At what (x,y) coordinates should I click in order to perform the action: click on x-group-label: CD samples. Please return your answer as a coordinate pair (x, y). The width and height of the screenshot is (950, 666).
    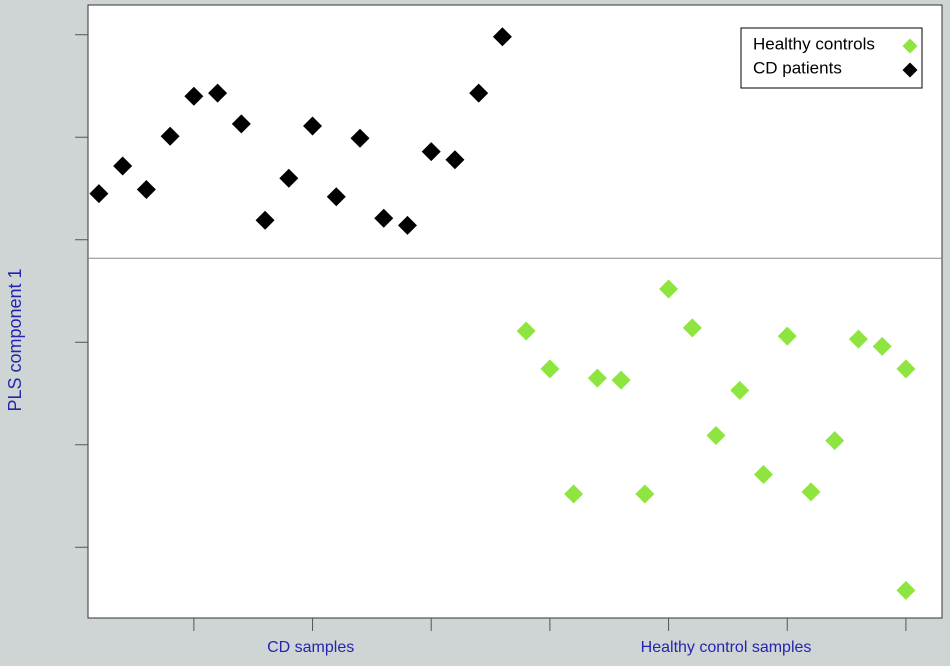
    Looking at the image, I should click on (310, 647).